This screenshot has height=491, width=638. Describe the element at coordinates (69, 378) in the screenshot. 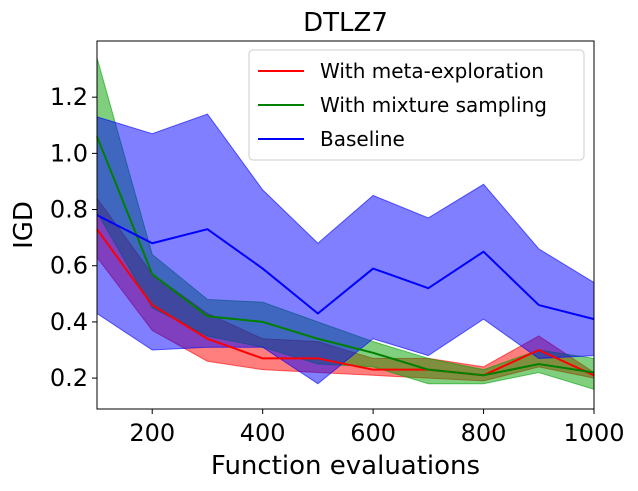

I see `y-tick-label: 0.2` at that location.